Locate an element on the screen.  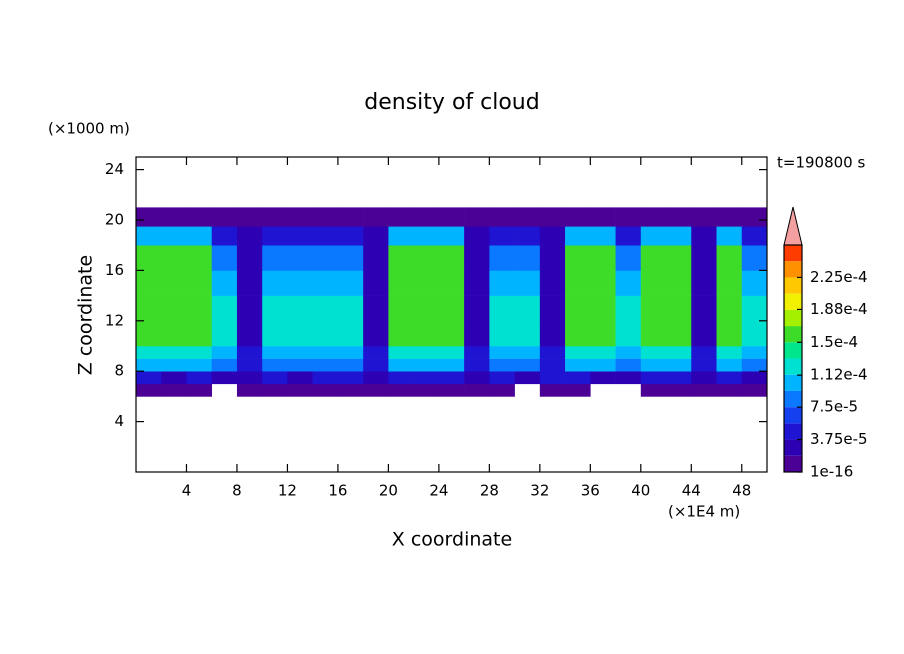
time-label: t=190800 s is located at coordinates (821, 163).